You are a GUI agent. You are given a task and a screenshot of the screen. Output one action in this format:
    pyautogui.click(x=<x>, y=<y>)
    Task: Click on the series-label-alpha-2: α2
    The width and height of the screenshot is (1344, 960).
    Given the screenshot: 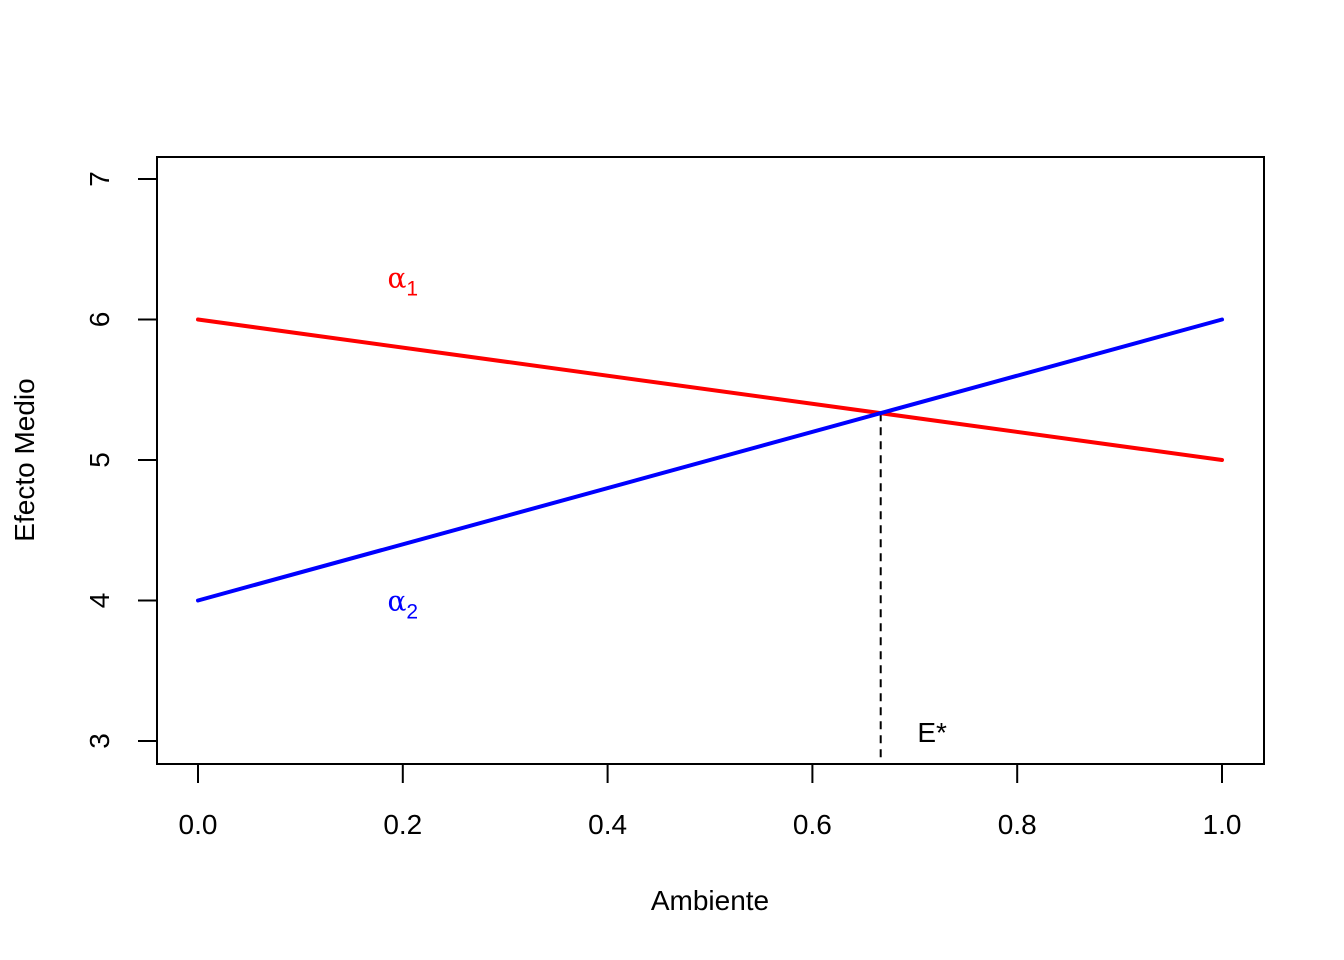 What is the action you would take?
    pyautogui.click(x=402, y=604)
    